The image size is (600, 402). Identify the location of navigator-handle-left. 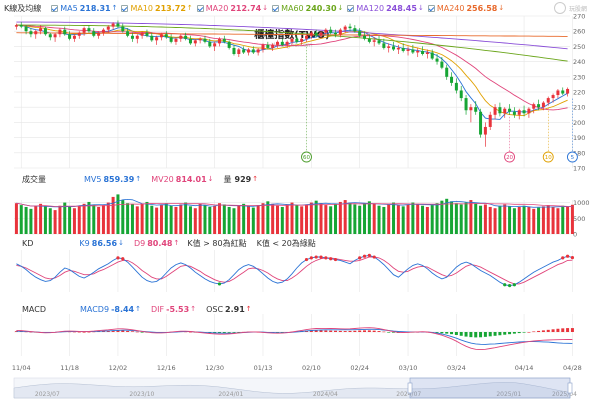
(410, 388).